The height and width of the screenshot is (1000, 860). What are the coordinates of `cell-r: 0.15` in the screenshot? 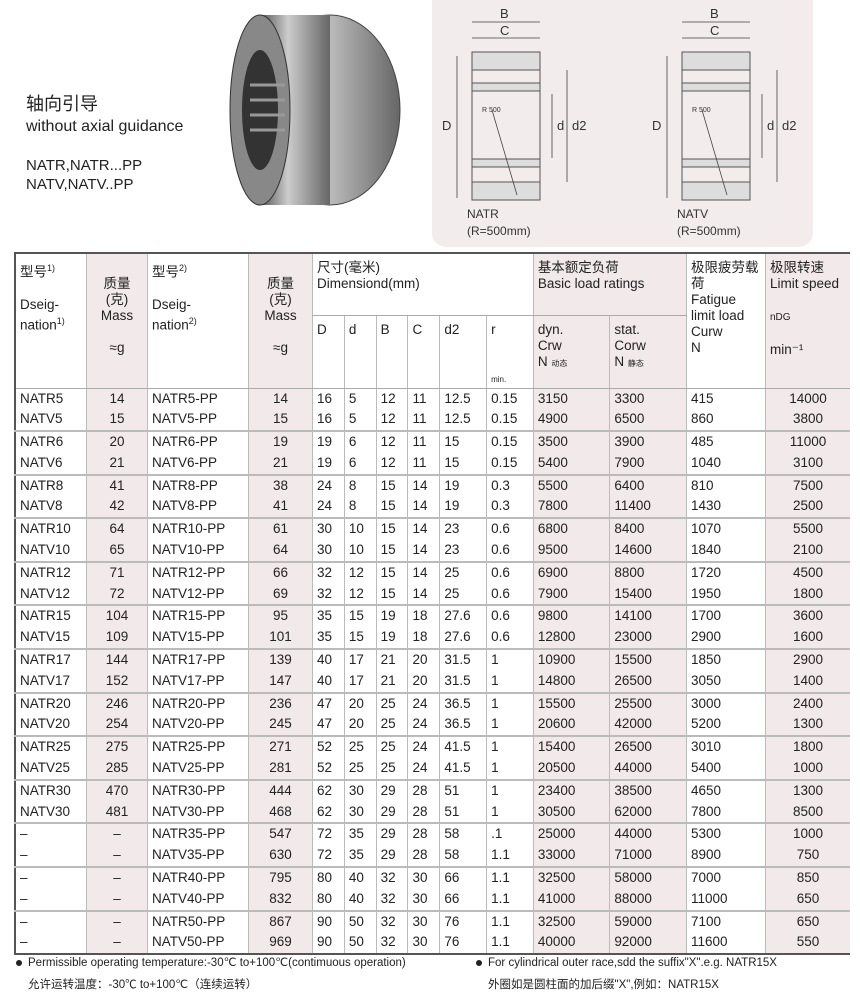 It's located at (510, 463).